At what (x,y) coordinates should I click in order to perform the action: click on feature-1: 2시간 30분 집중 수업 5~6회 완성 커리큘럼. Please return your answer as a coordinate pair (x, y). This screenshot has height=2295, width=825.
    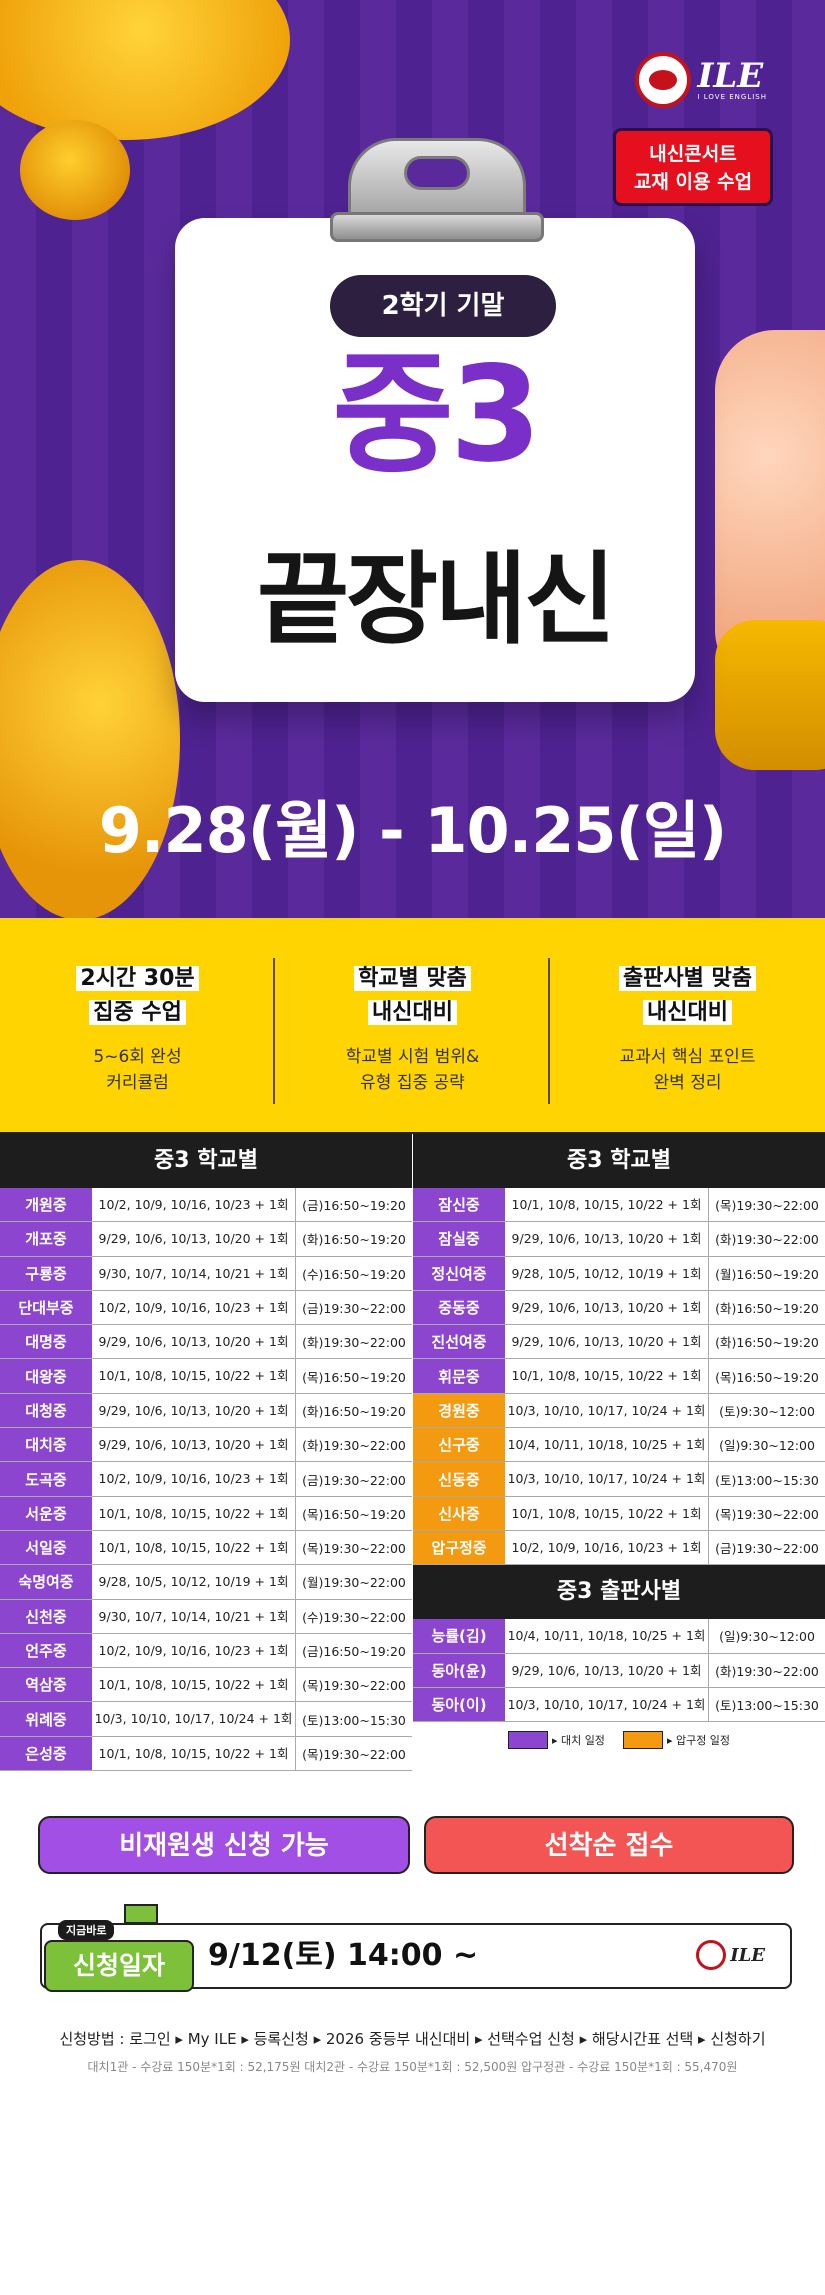
    Looking at the image, I should click on (137, 1025).